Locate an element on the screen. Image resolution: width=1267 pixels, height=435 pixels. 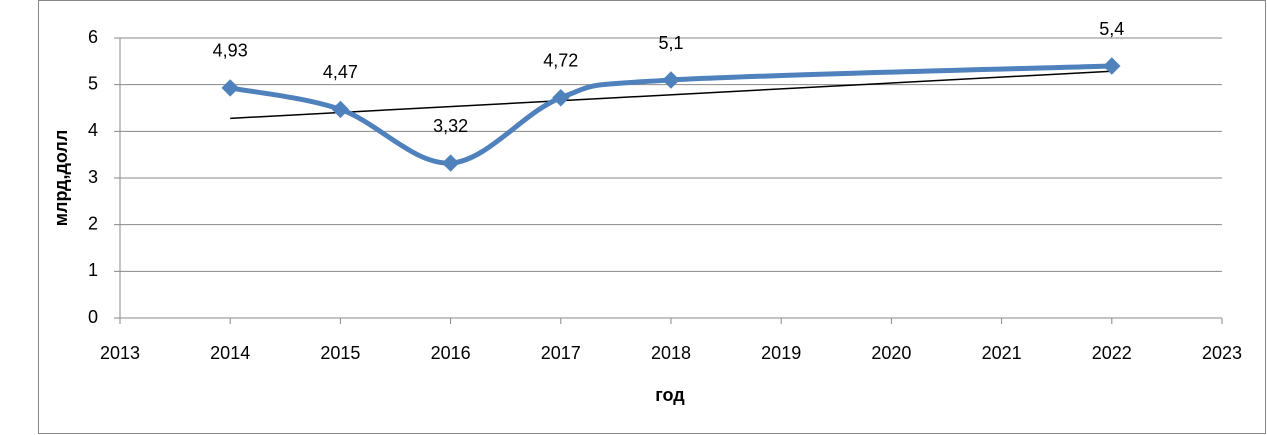
x-tick-label: 2023 is located at coordinates (1222, 353).